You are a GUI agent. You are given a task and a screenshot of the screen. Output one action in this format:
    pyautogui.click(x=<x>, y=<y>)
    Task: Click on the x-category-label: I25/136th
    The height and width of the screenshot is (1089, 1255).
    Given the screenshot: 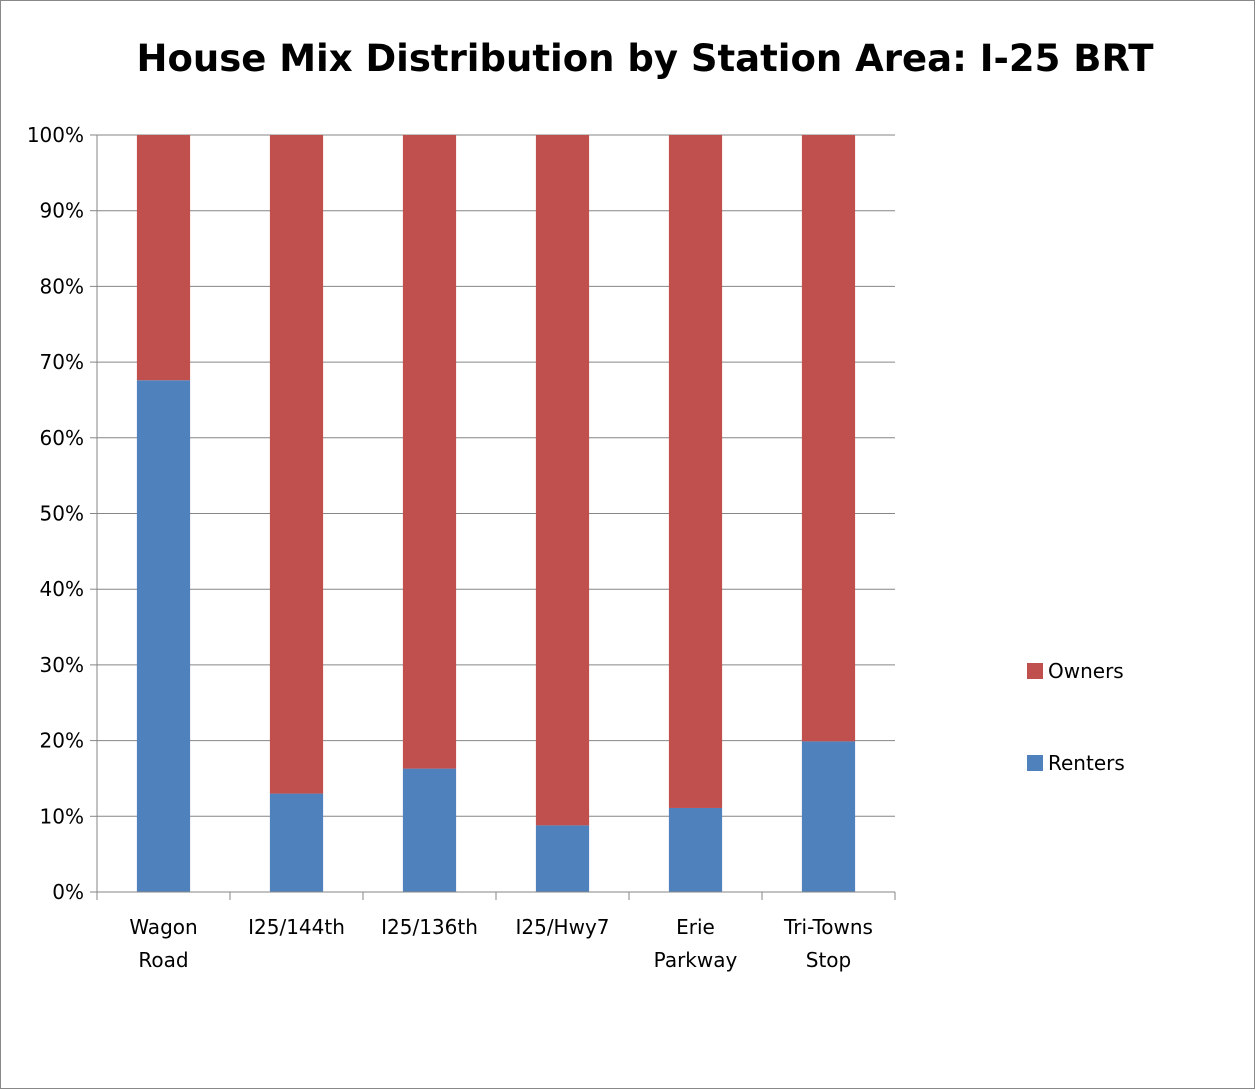 What is the action you would take?
    pyautogui.click(x=429, y=927)
    